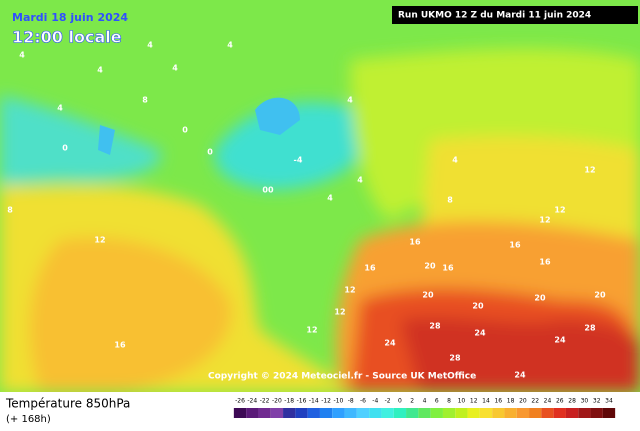 The width and height of the screenshot is (640, 431). What do you see at coordinates (338, 401) in the screenshot?
I see `legend-label: -10` at bounding box center [338, 401].